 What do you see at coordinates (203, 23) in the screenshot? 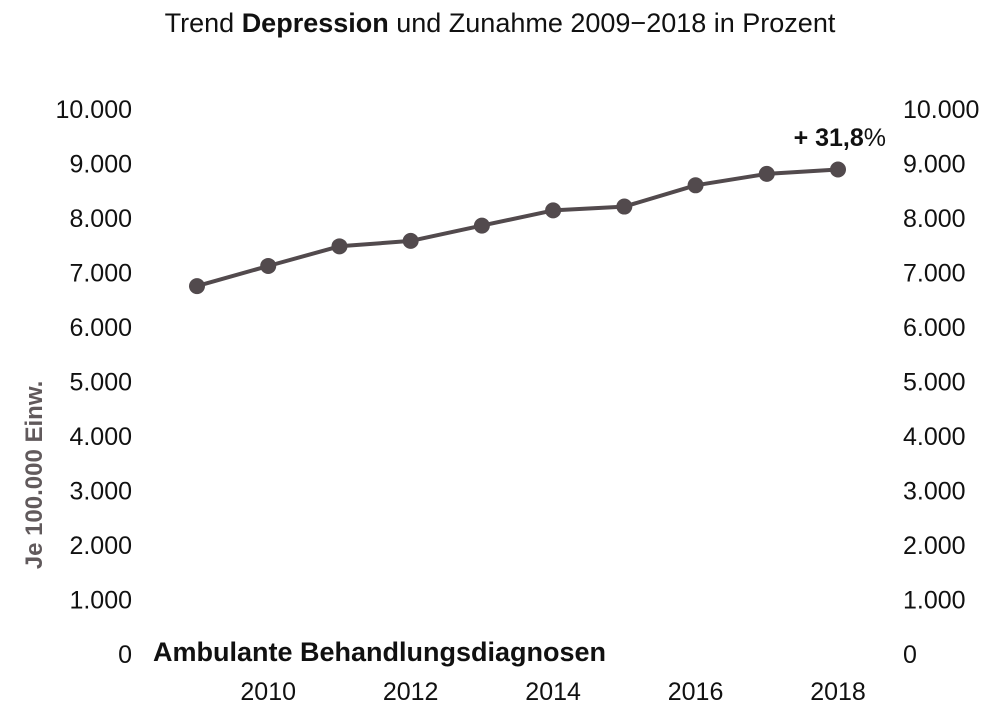
I see `chart-title-prefix: Trend` at bounding box center [203, 23].